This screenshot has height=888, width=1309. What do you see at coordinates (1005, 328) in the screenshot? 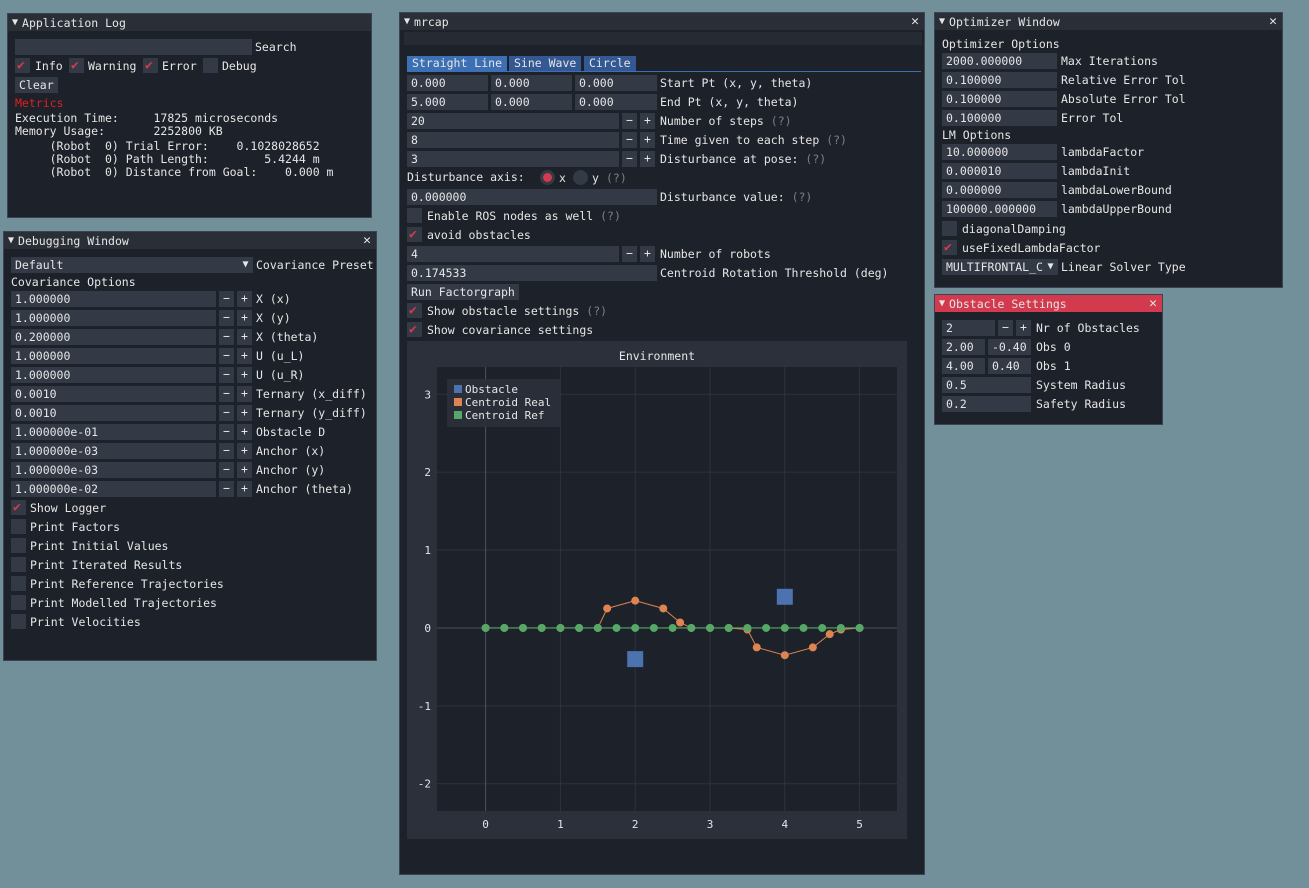
I see `obstacles-decrement-button: −` at bounding box center [1005, 328].